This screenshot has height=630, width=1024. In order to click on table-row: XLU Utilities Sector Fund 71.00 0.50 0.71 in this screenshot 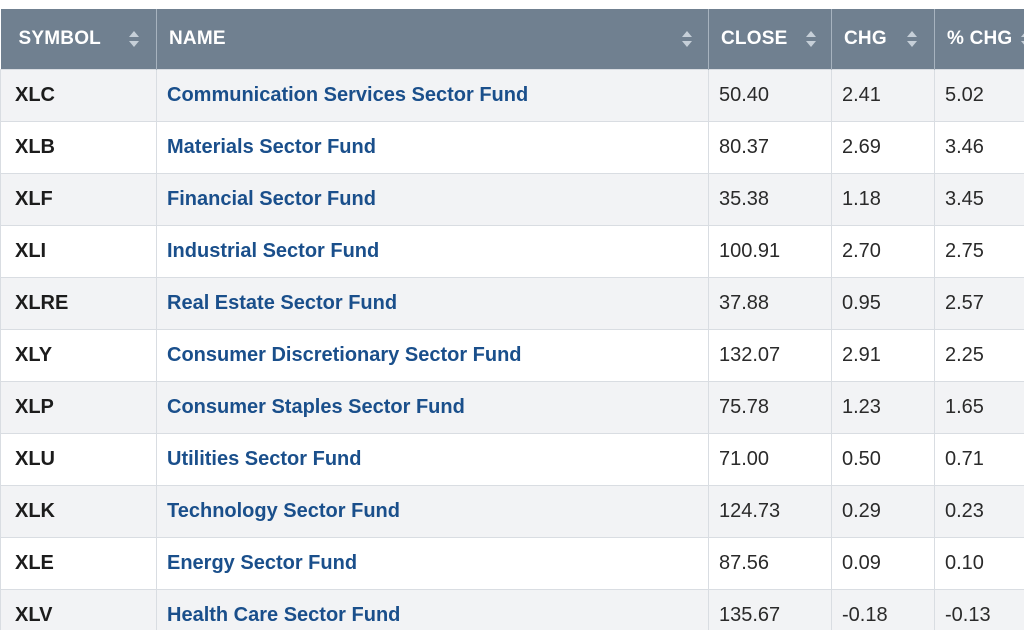, I will do `click(512, 459)`.